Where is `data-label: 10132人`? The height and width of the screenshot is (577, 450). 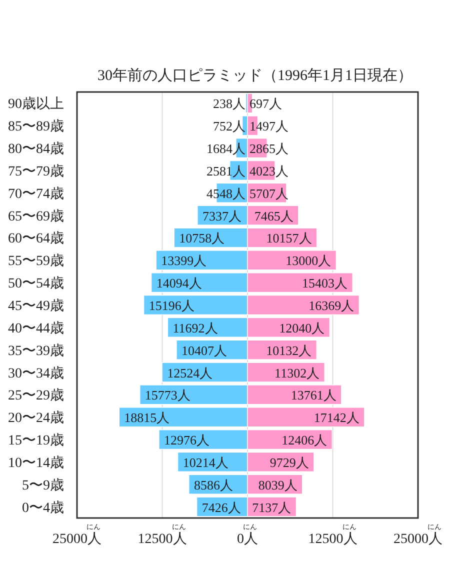 data-label: 10132人 is located at coordinates (289, 350).